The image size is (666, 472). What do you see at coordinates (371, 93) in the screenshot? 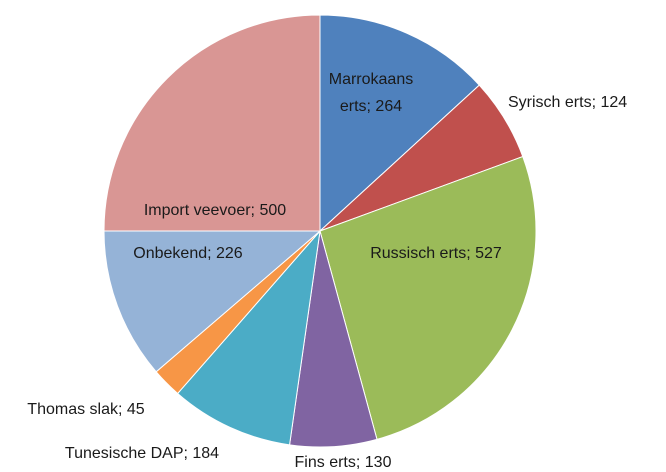
I see `data-label: Marrokaans erts; 264` at bounding box center [371, 93].